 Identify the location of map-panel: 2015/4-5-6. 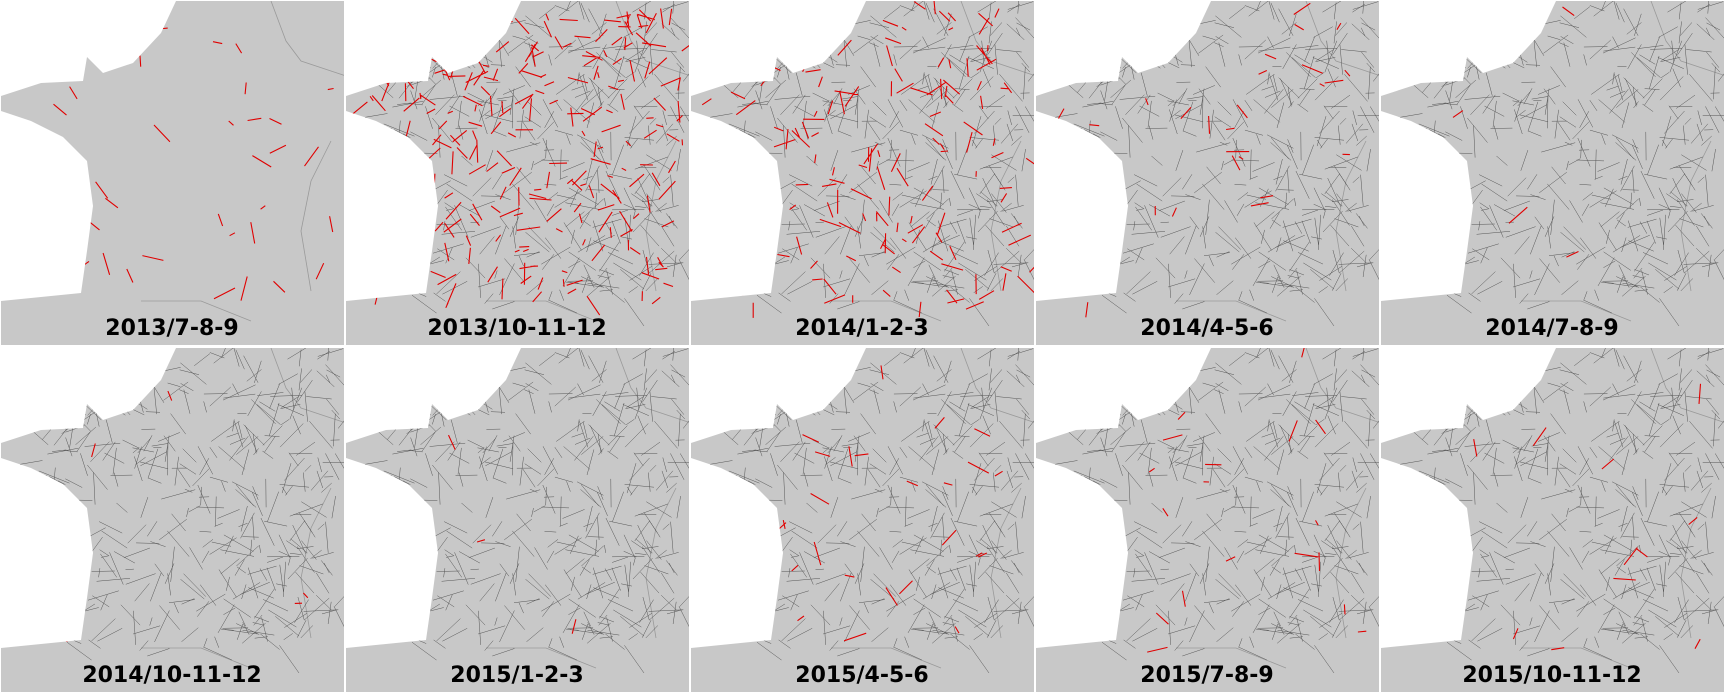
(862, 520).